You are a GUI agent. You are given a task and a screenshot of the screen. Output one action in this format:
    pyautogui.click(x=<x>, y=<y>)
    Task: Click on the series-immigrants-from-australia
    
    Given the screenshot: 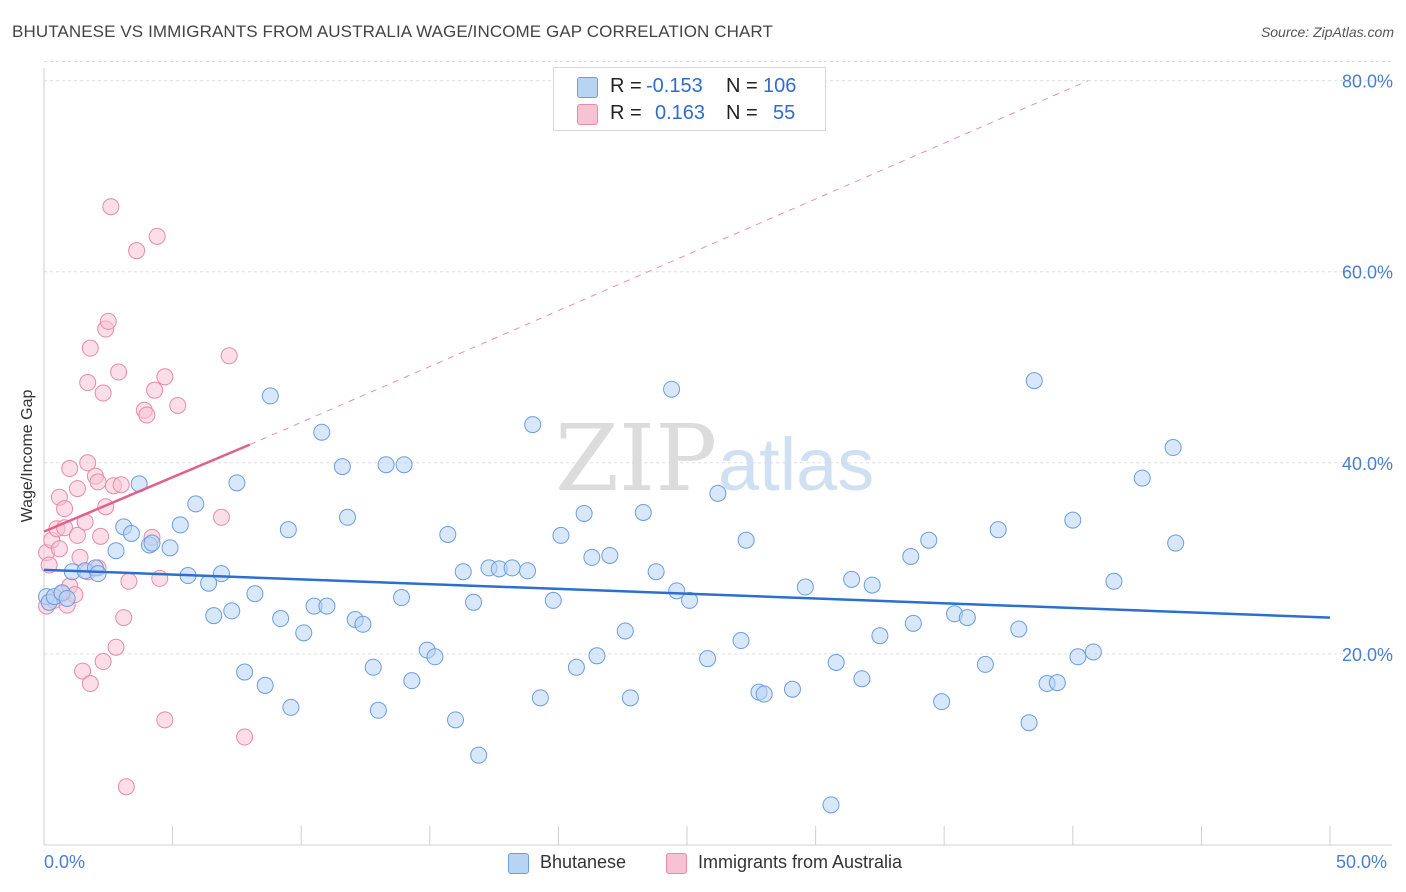 What is the action you would take?
    pyautogui.click(x=146, y=497)
    